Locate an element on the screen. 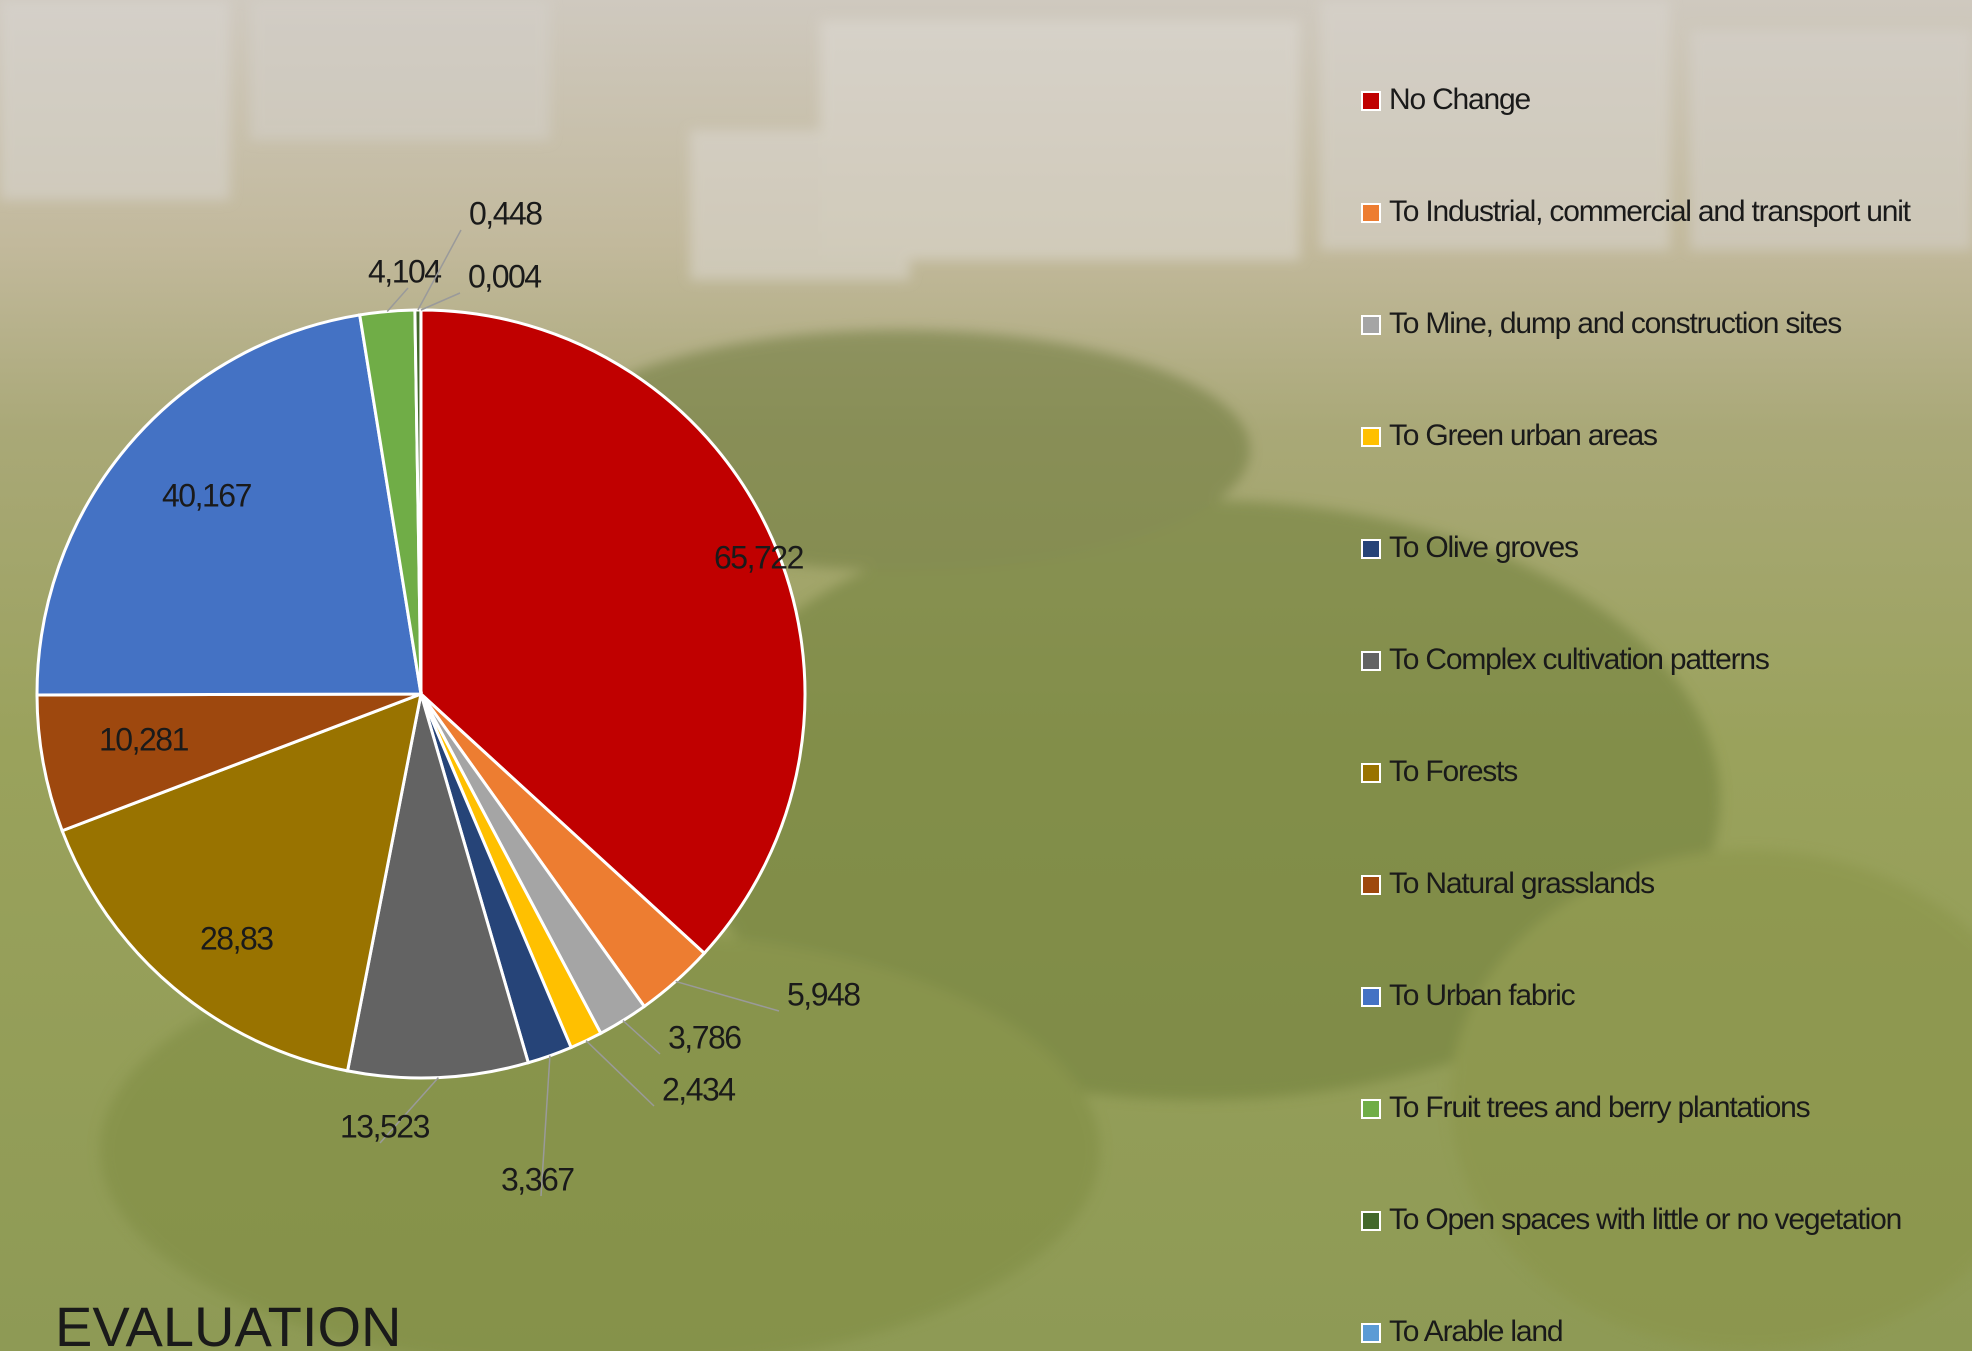  legend-label: To Complex cultivation patterns is located at coordinates (1579, 659).